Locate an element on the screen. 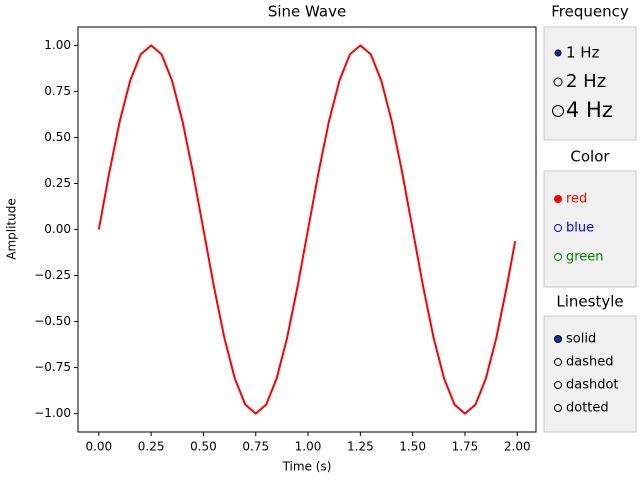  radio-label: solid is located at coordinates (581, 339).